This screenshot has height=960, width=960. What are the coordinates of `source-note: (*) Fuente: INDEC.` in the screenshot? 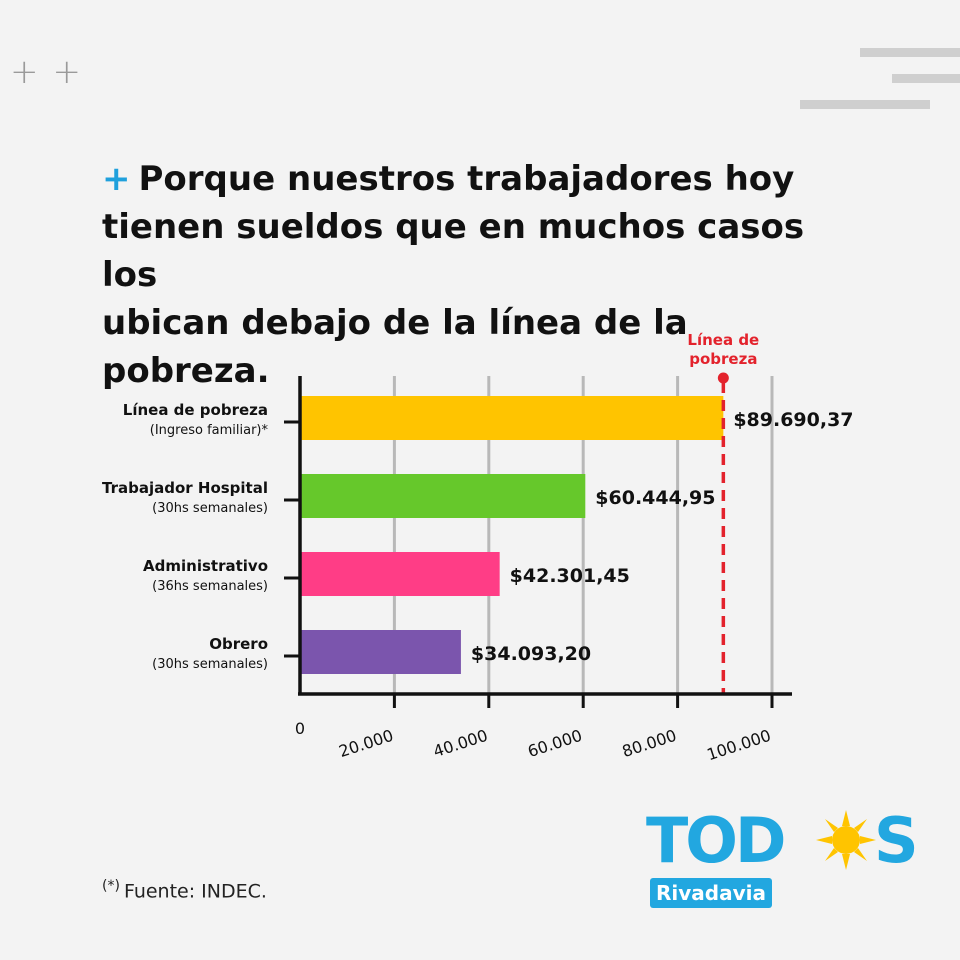 It's located at (184, 890).